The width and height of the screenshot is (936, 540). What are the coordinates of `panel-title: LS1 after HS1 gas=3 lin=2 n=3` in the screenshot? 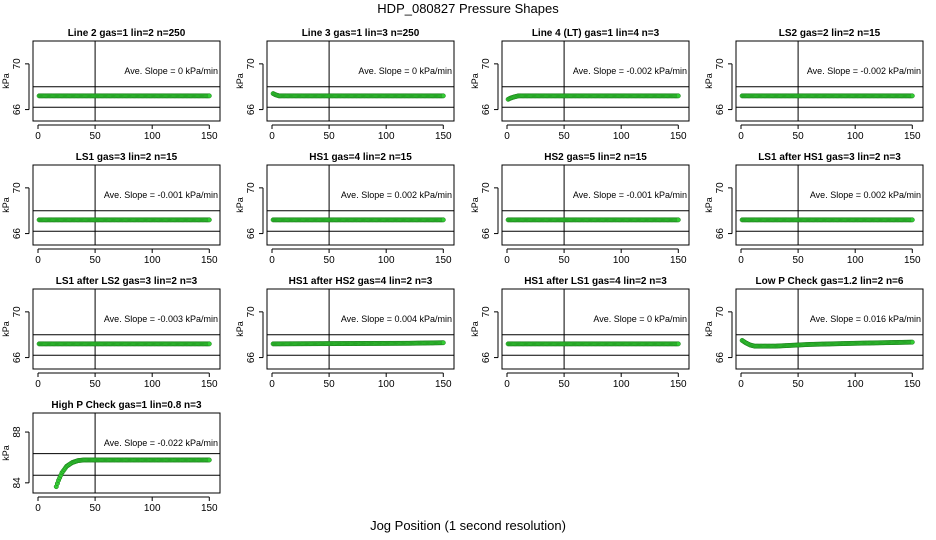 It's located at (829, 157).